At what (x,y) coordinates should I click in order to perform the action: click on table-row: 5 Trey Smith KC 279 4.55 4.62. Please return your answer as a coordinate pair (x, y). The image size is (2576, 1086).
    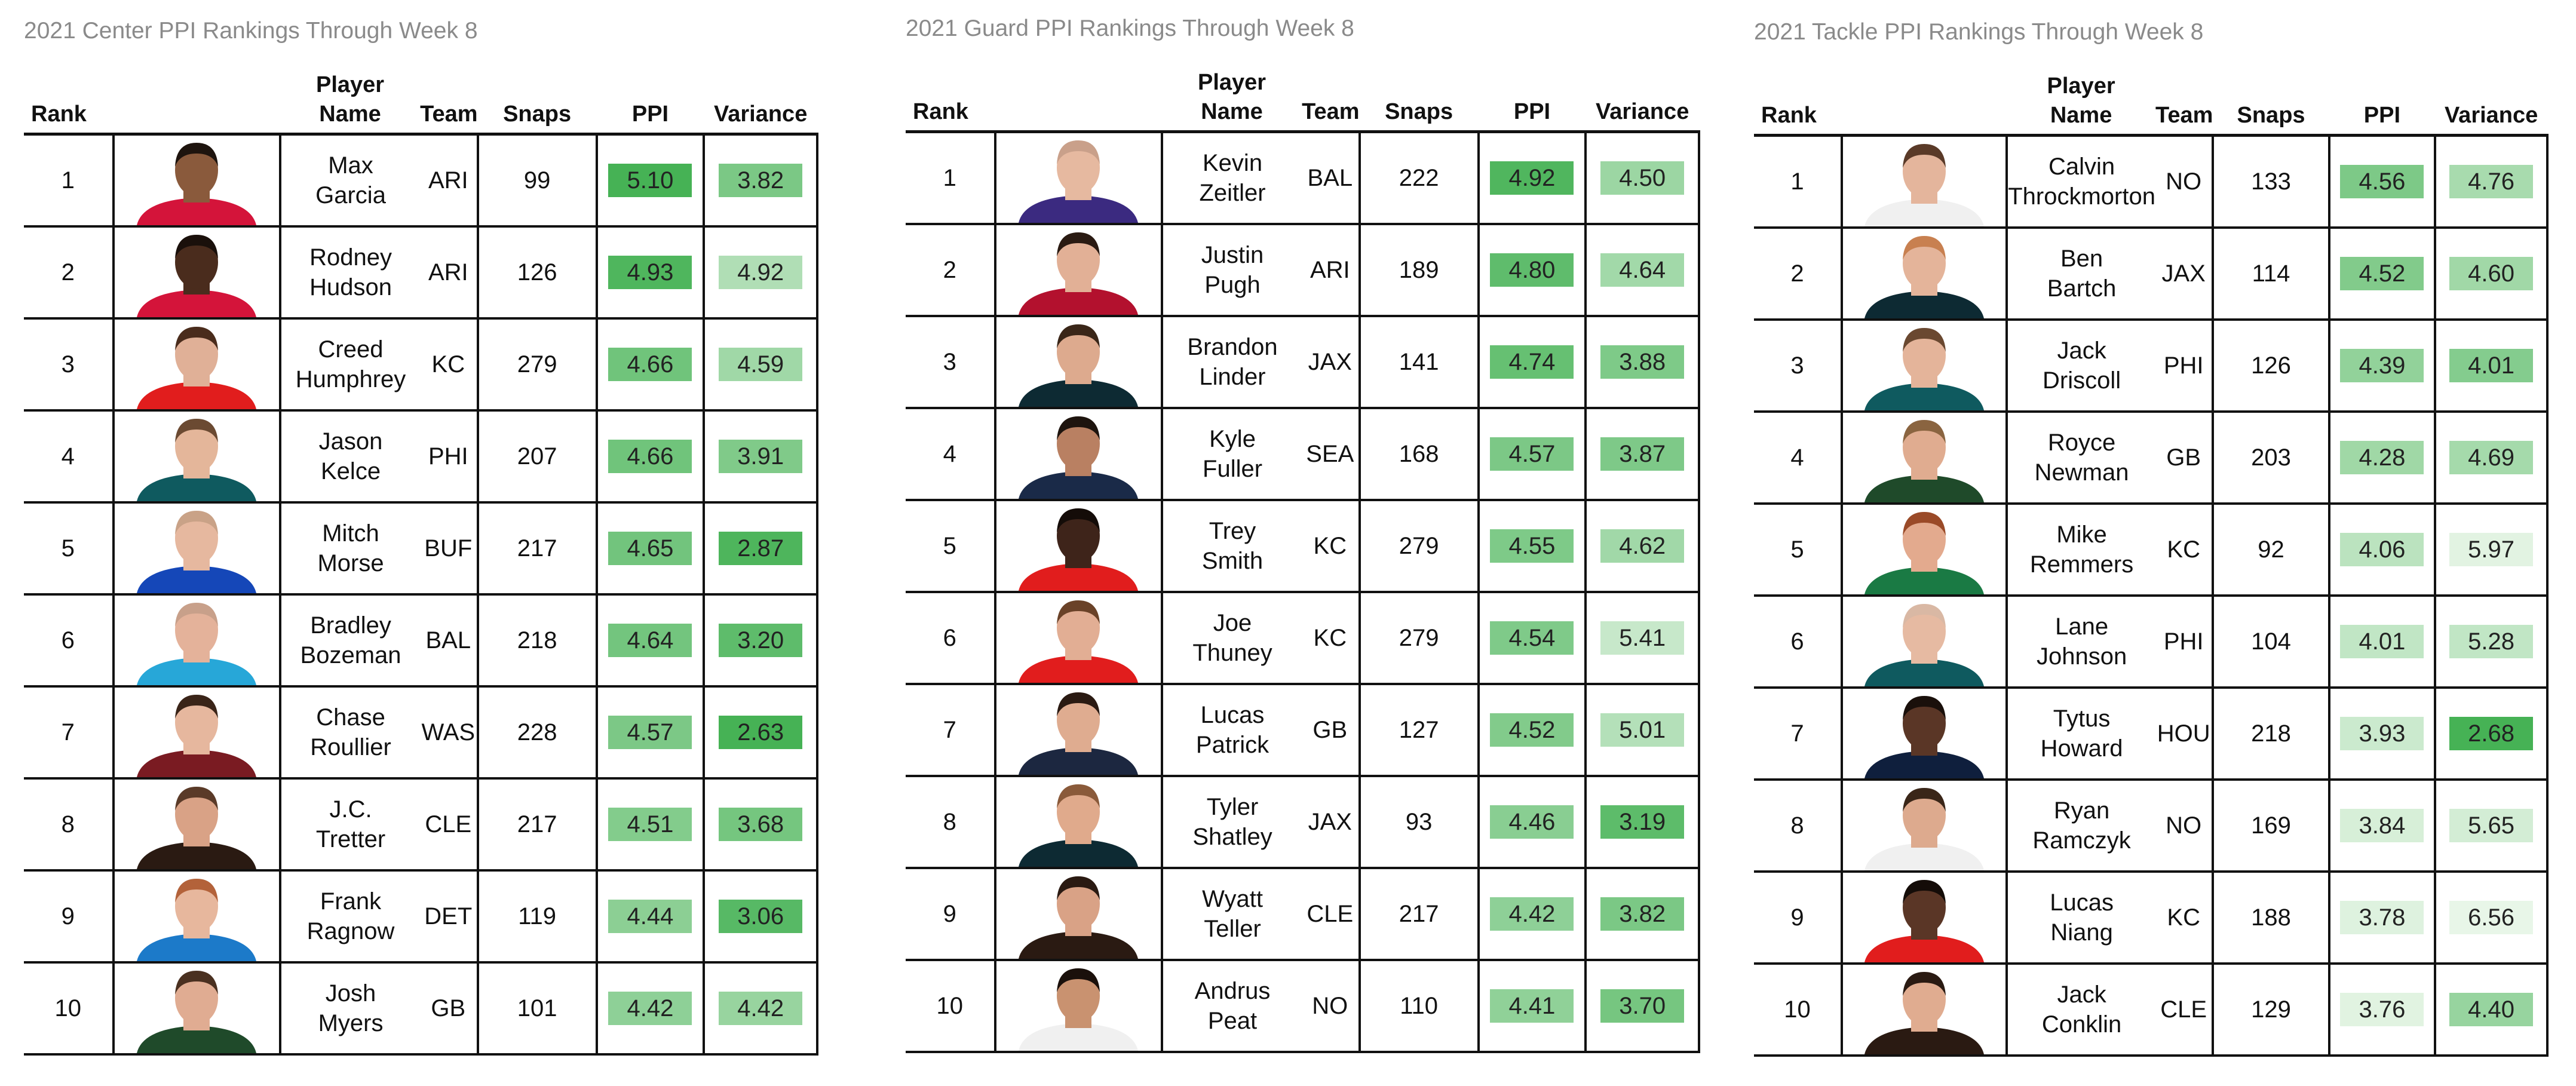
    Looking at the image, I should click on (1303, 546).